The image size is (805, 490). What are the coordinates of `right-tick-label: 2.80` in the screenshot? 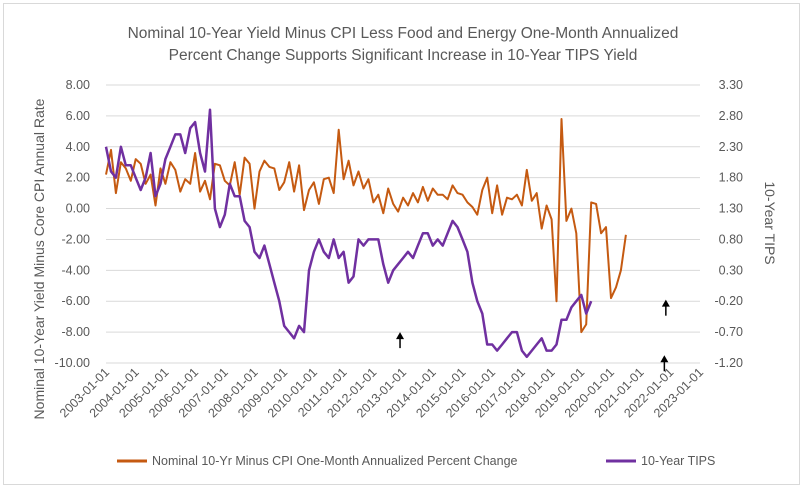 It's located at (731, 116).